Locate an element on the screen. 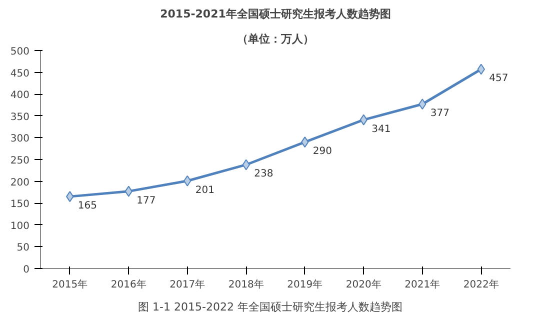  data-label: 238 is located at coordinates (264, 174).